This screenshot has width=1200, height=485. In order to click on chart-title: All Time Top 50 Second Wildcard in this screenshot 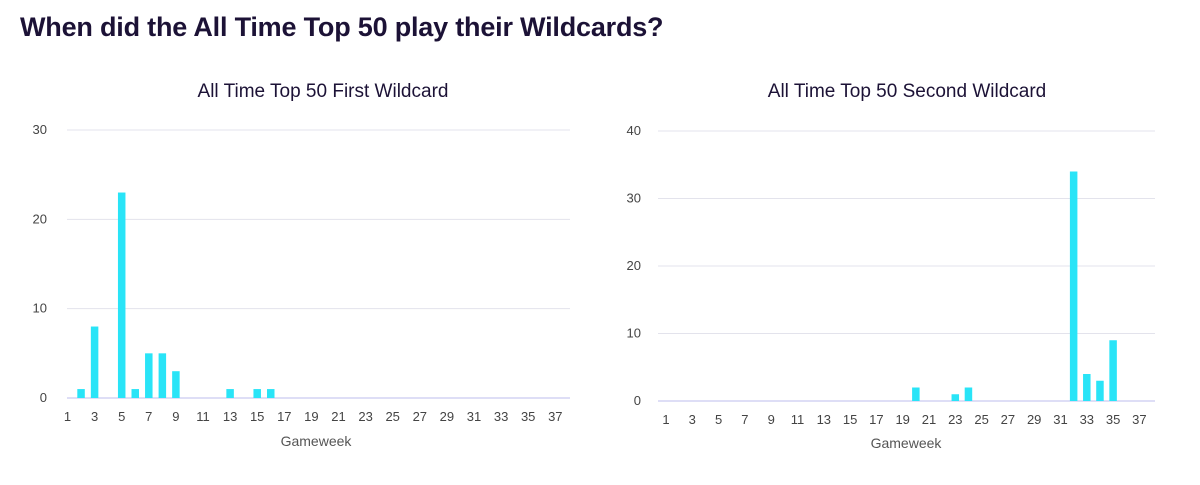, I will do `click(907, 91)`.